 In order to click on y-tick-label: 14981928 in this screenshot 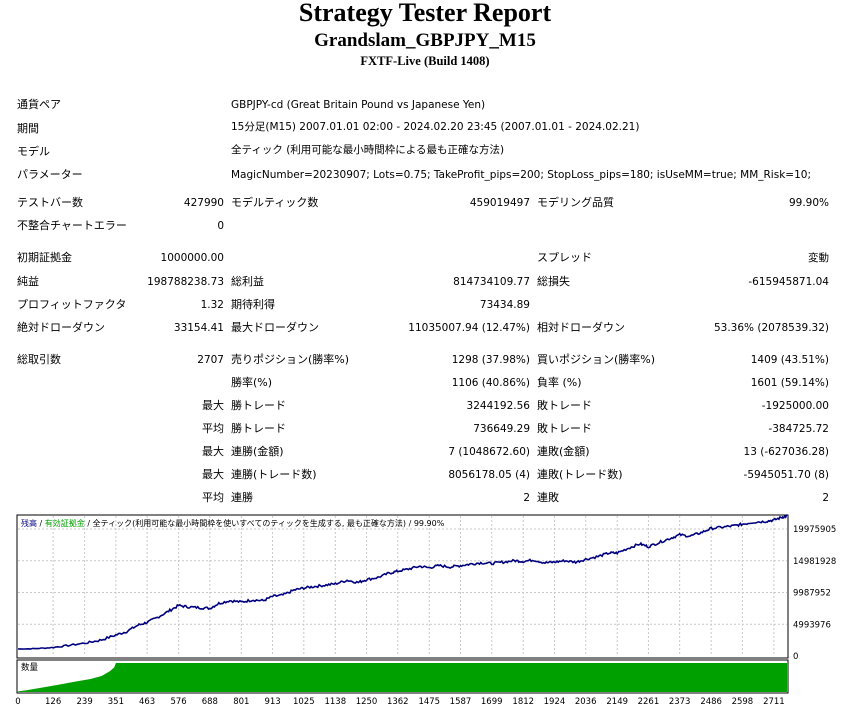, I will do `click(814, 562)`.